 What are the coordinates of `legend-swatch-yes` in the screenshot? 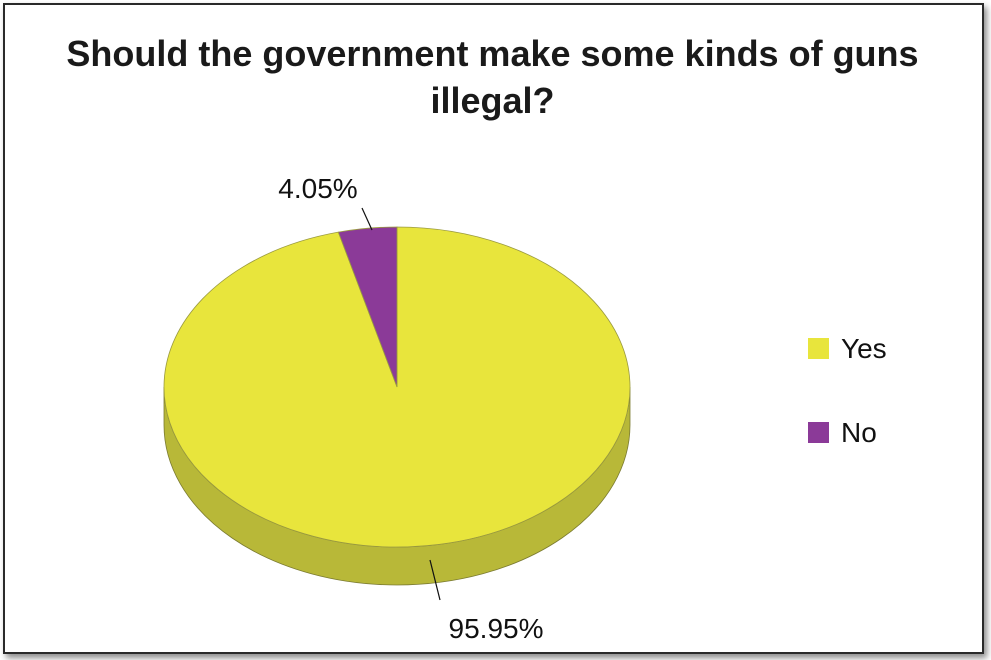 It's located at (818, 348).